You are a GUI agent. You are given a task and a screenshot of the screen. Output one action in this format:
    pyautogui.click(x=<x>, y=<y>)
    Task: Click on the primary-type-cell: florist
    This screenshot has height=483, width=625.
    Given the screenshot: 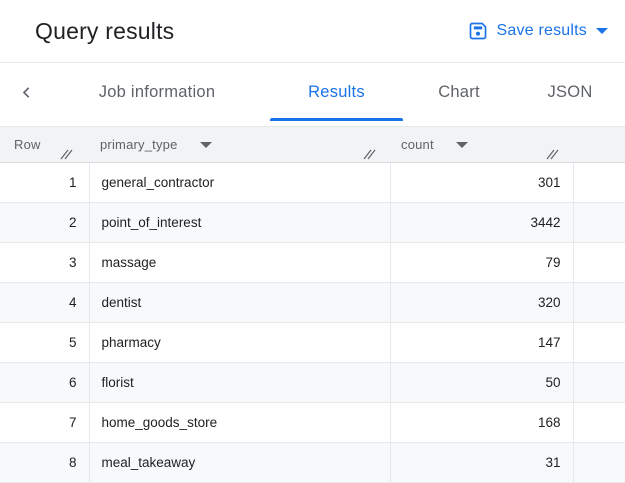 What is the action you would take?
    pyautogui.click(x=240, y=382)
    